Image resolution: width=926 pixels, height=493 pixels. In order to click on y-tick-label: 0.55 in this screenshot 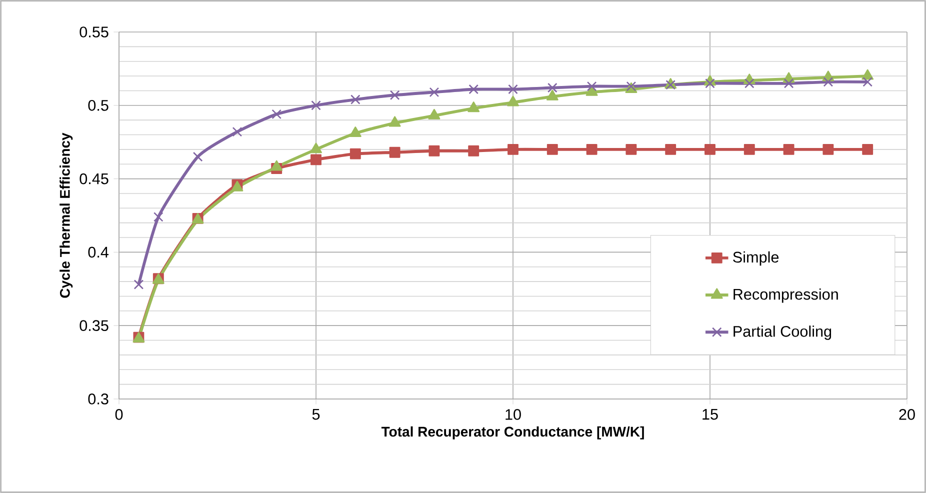, I will do `click(94, 32)`.